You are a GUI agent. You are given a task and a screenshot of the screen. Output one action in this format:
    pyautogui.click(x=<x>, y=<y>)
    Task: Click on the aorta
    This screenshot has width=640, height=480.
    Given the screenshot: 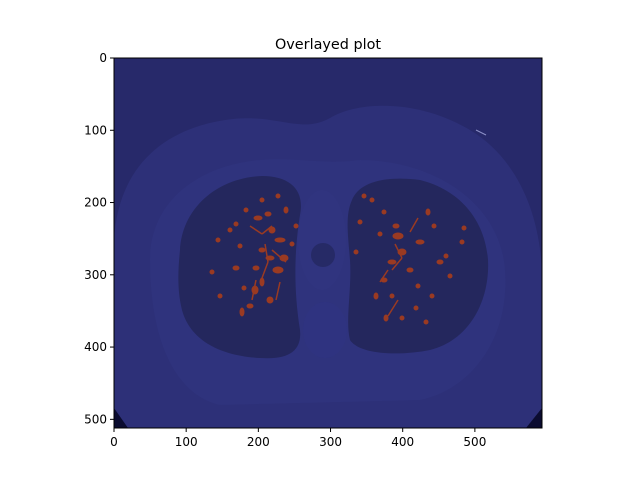 What is the action you would take?
    pyautogui.click(x=323, y=255)
    